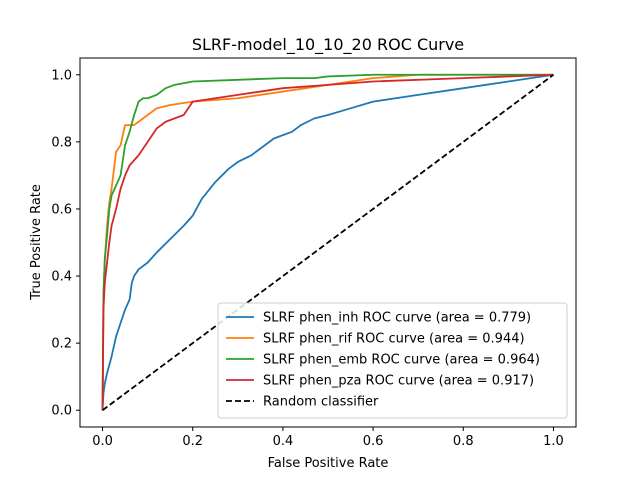 The height and width of the screenshot is (480, 640). I want to click on x-tick-label: 0.4, so click(283, 441).